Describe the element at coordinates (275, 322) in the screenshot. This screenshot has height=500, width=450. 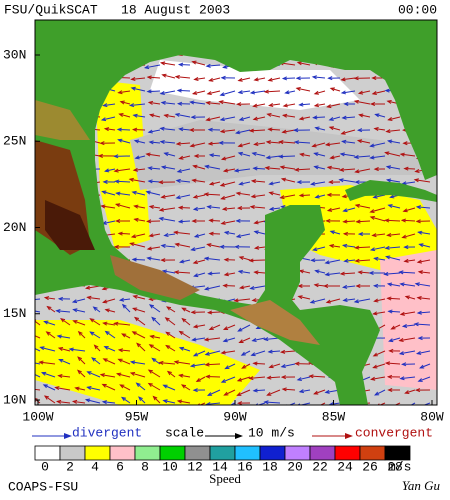
I see `terrain` at that location.